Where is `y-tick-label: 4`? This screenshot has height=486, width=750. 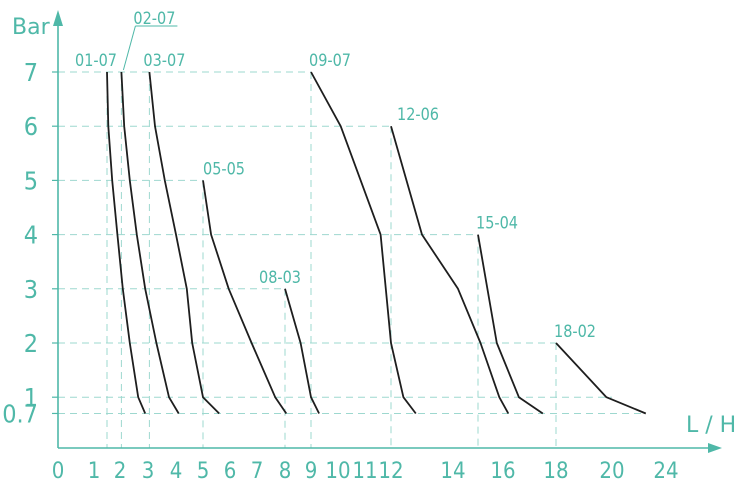
y-tick-label: 4 is located at coordinates (31, 235).